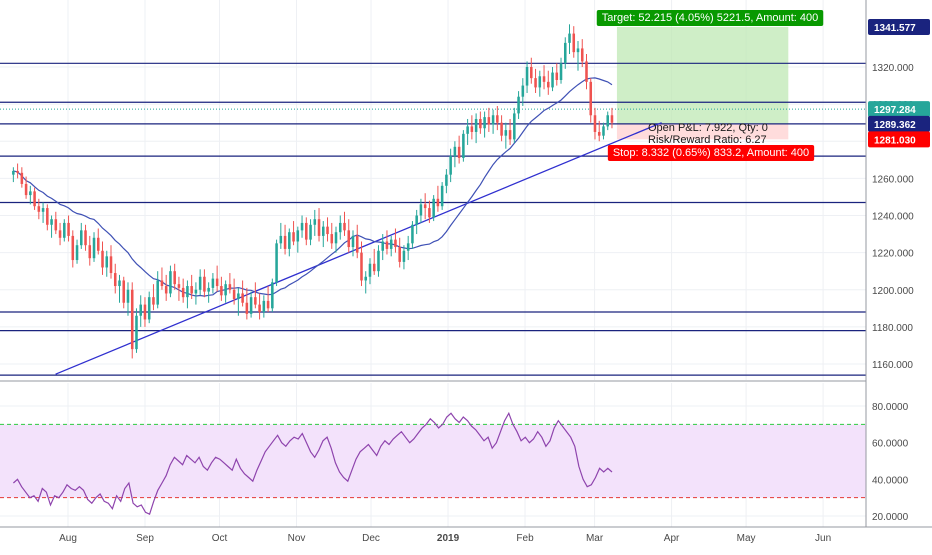 The height and width of the screenshot is (555, 932). Describe the element at coordinates (702, 131) in the screenshot. I see `loss-zone` at that location.